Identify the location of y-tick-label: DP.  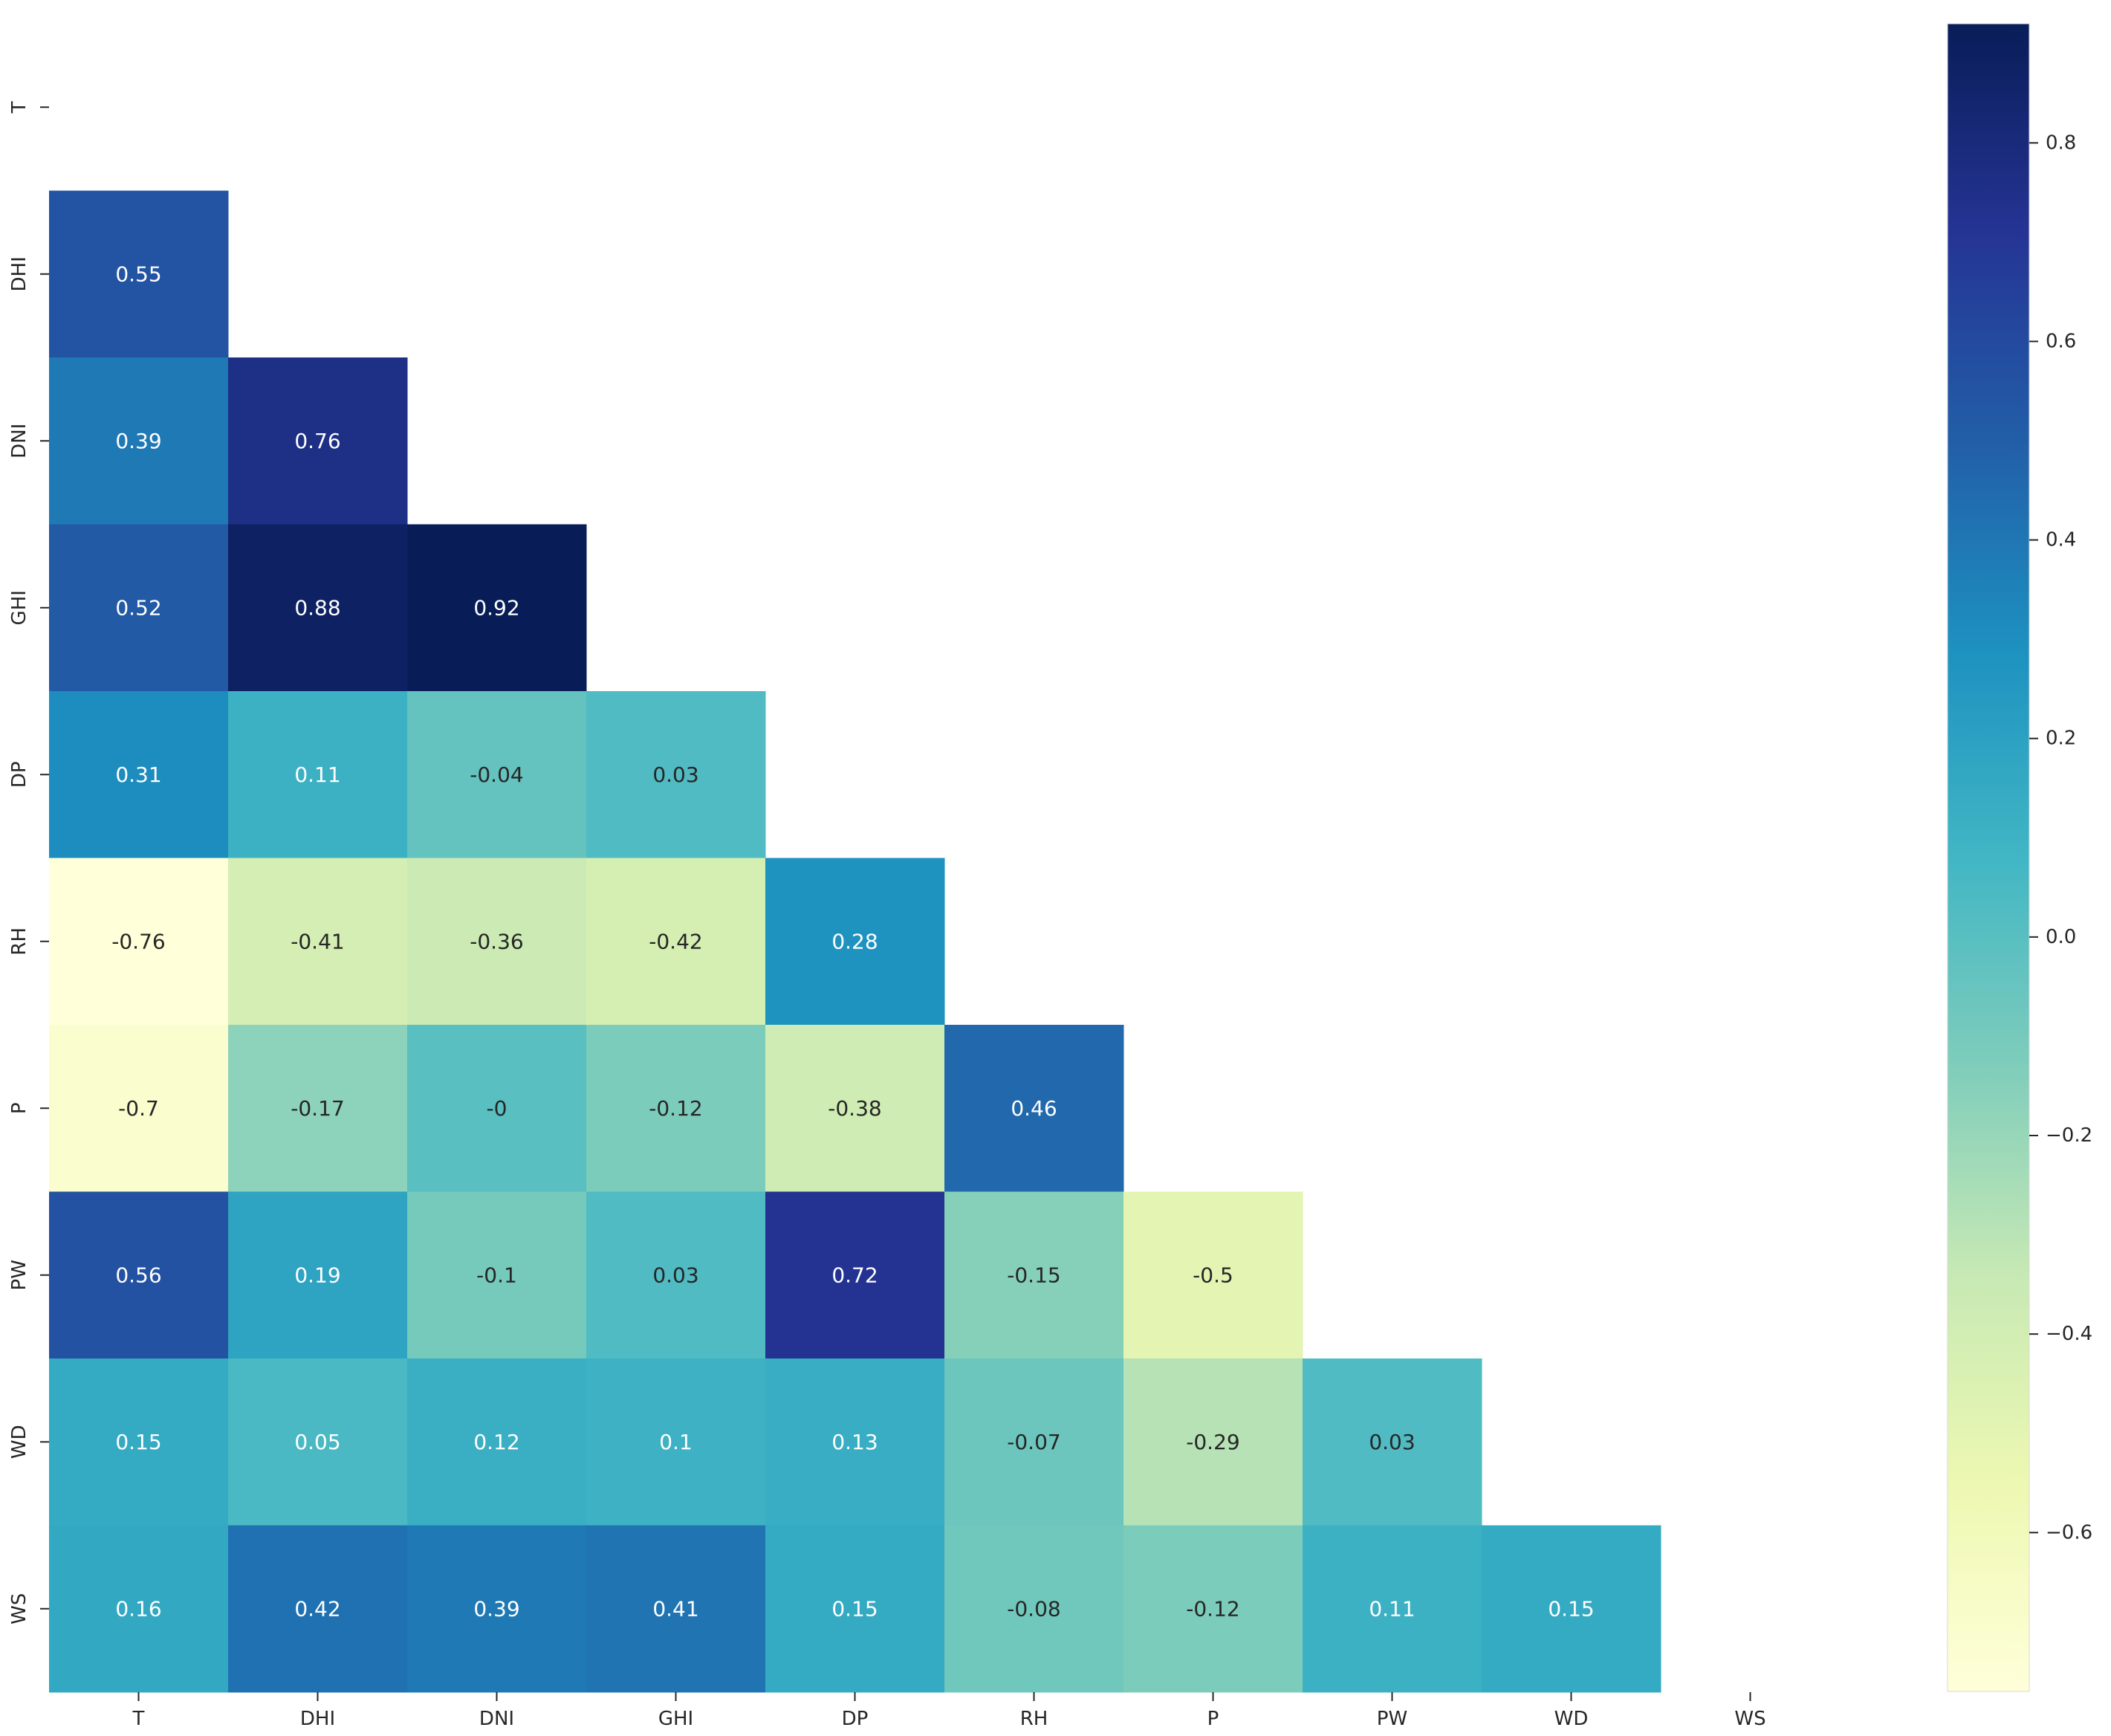
(19, 774).